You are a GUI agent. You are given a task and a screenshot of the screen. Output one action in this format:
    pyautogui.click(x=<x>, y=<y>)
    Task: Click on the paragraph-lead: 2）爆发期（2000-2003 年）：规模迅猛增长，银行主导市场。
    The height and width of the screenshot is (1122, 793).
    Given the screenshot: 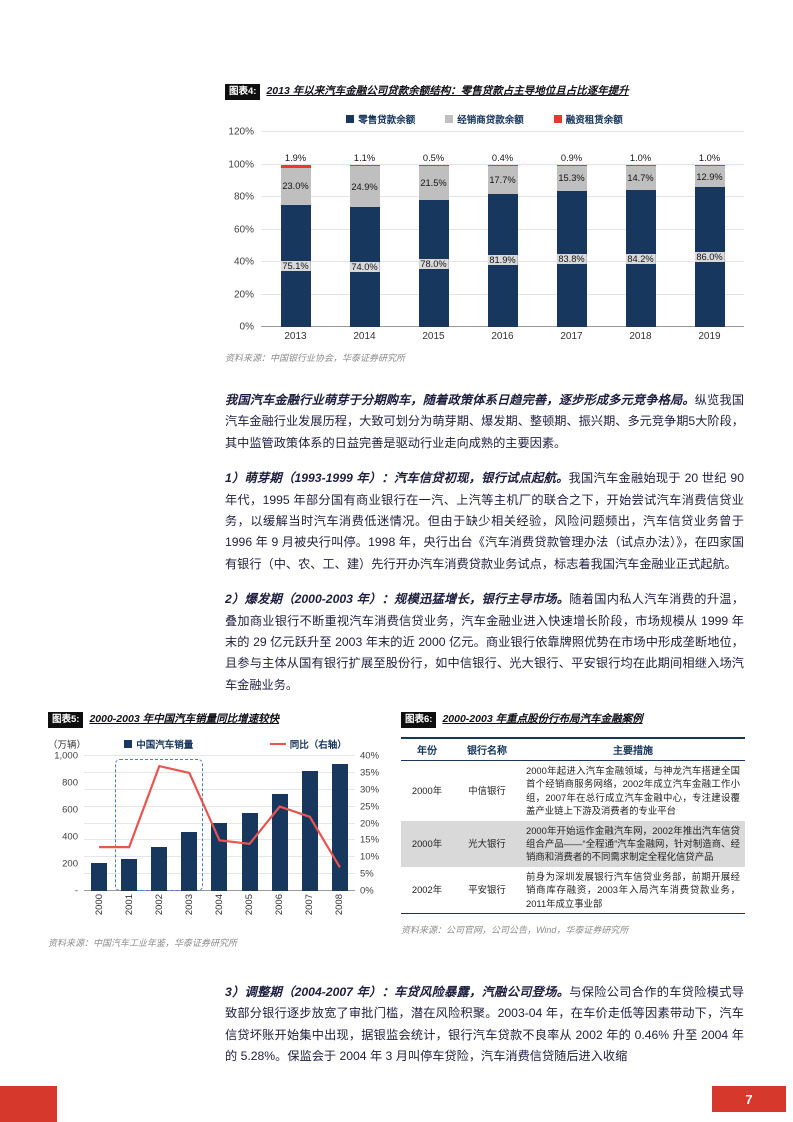 What is the action you would take?
    pyautogui.click(x=397, y=599)
    